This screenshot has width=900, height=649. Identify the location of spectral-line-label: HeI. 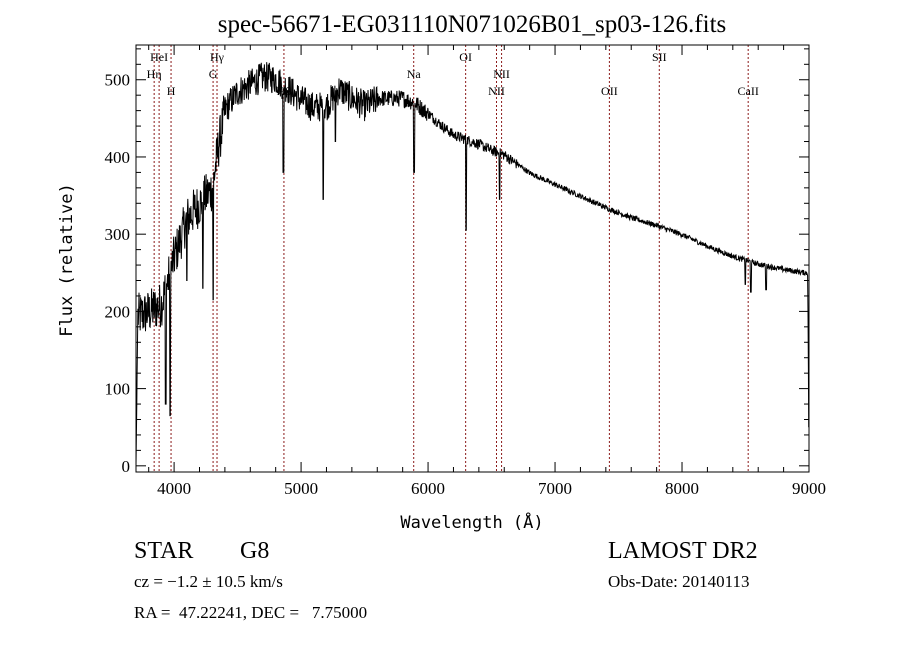
(159, 57).